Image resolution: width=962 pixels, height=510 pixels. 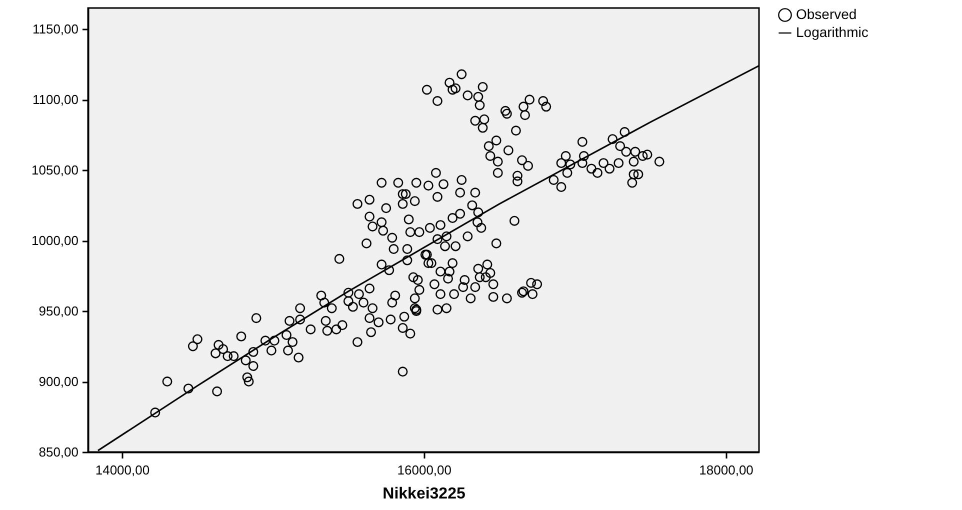 What do you see at coordinates (832, 32) in the screenshot?
I see `legend-label: Logarithmic` at bounding box center [832, 32].